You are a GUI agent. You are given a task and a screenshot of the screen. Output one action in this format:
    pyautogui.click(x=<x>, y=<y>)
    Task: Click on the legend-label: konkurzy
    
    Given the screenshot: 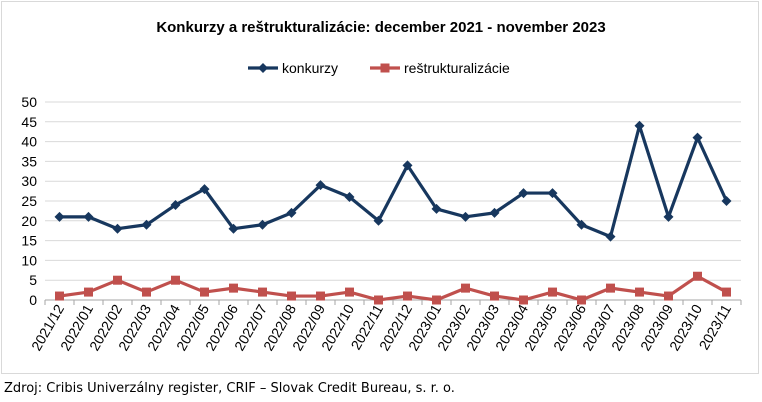 What is the action you would take?
    pyautogui.click(x=310, y=68)
    